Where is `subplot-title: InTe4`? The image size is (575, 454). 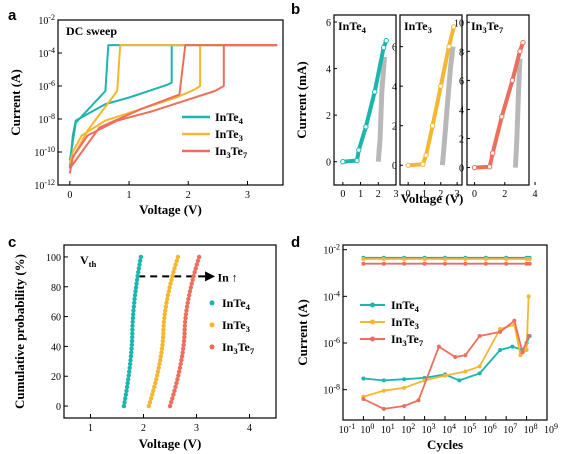 subplot-title: InTe4 is located at coordinates (352, 27).